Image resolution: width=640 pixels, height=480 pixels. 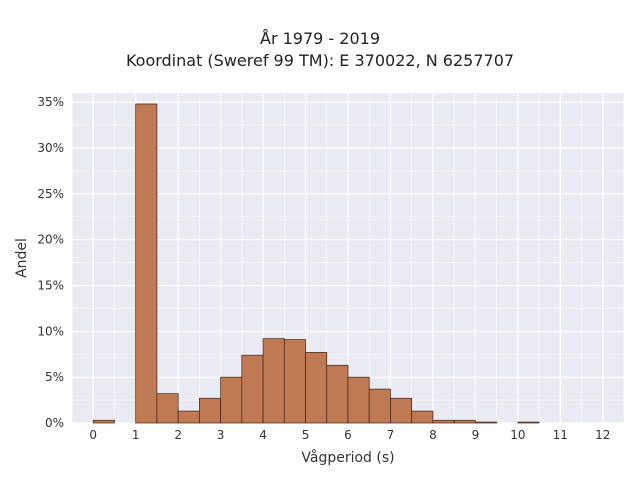 What do you see at coordinates (136, 435) in the screenshot?
I see `x-tick-label: 1` at bounding box center [136, 435].